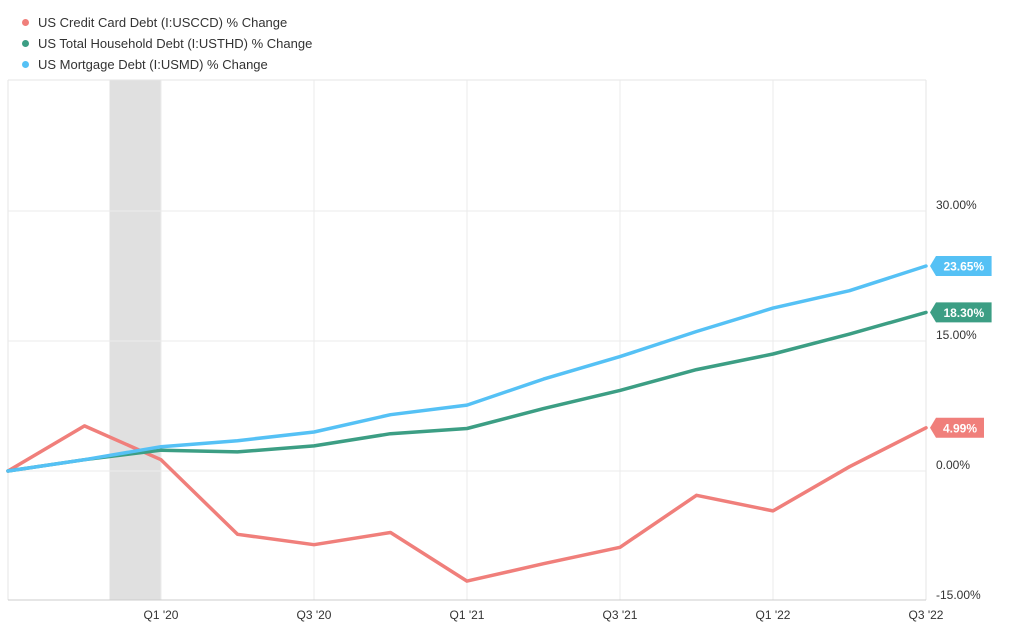 The width and height of the screenshot is (1024, 640). Describe the element at coordinates (960, 428) in the screenshot. I see `end-value-label: 4.99%` at that location.